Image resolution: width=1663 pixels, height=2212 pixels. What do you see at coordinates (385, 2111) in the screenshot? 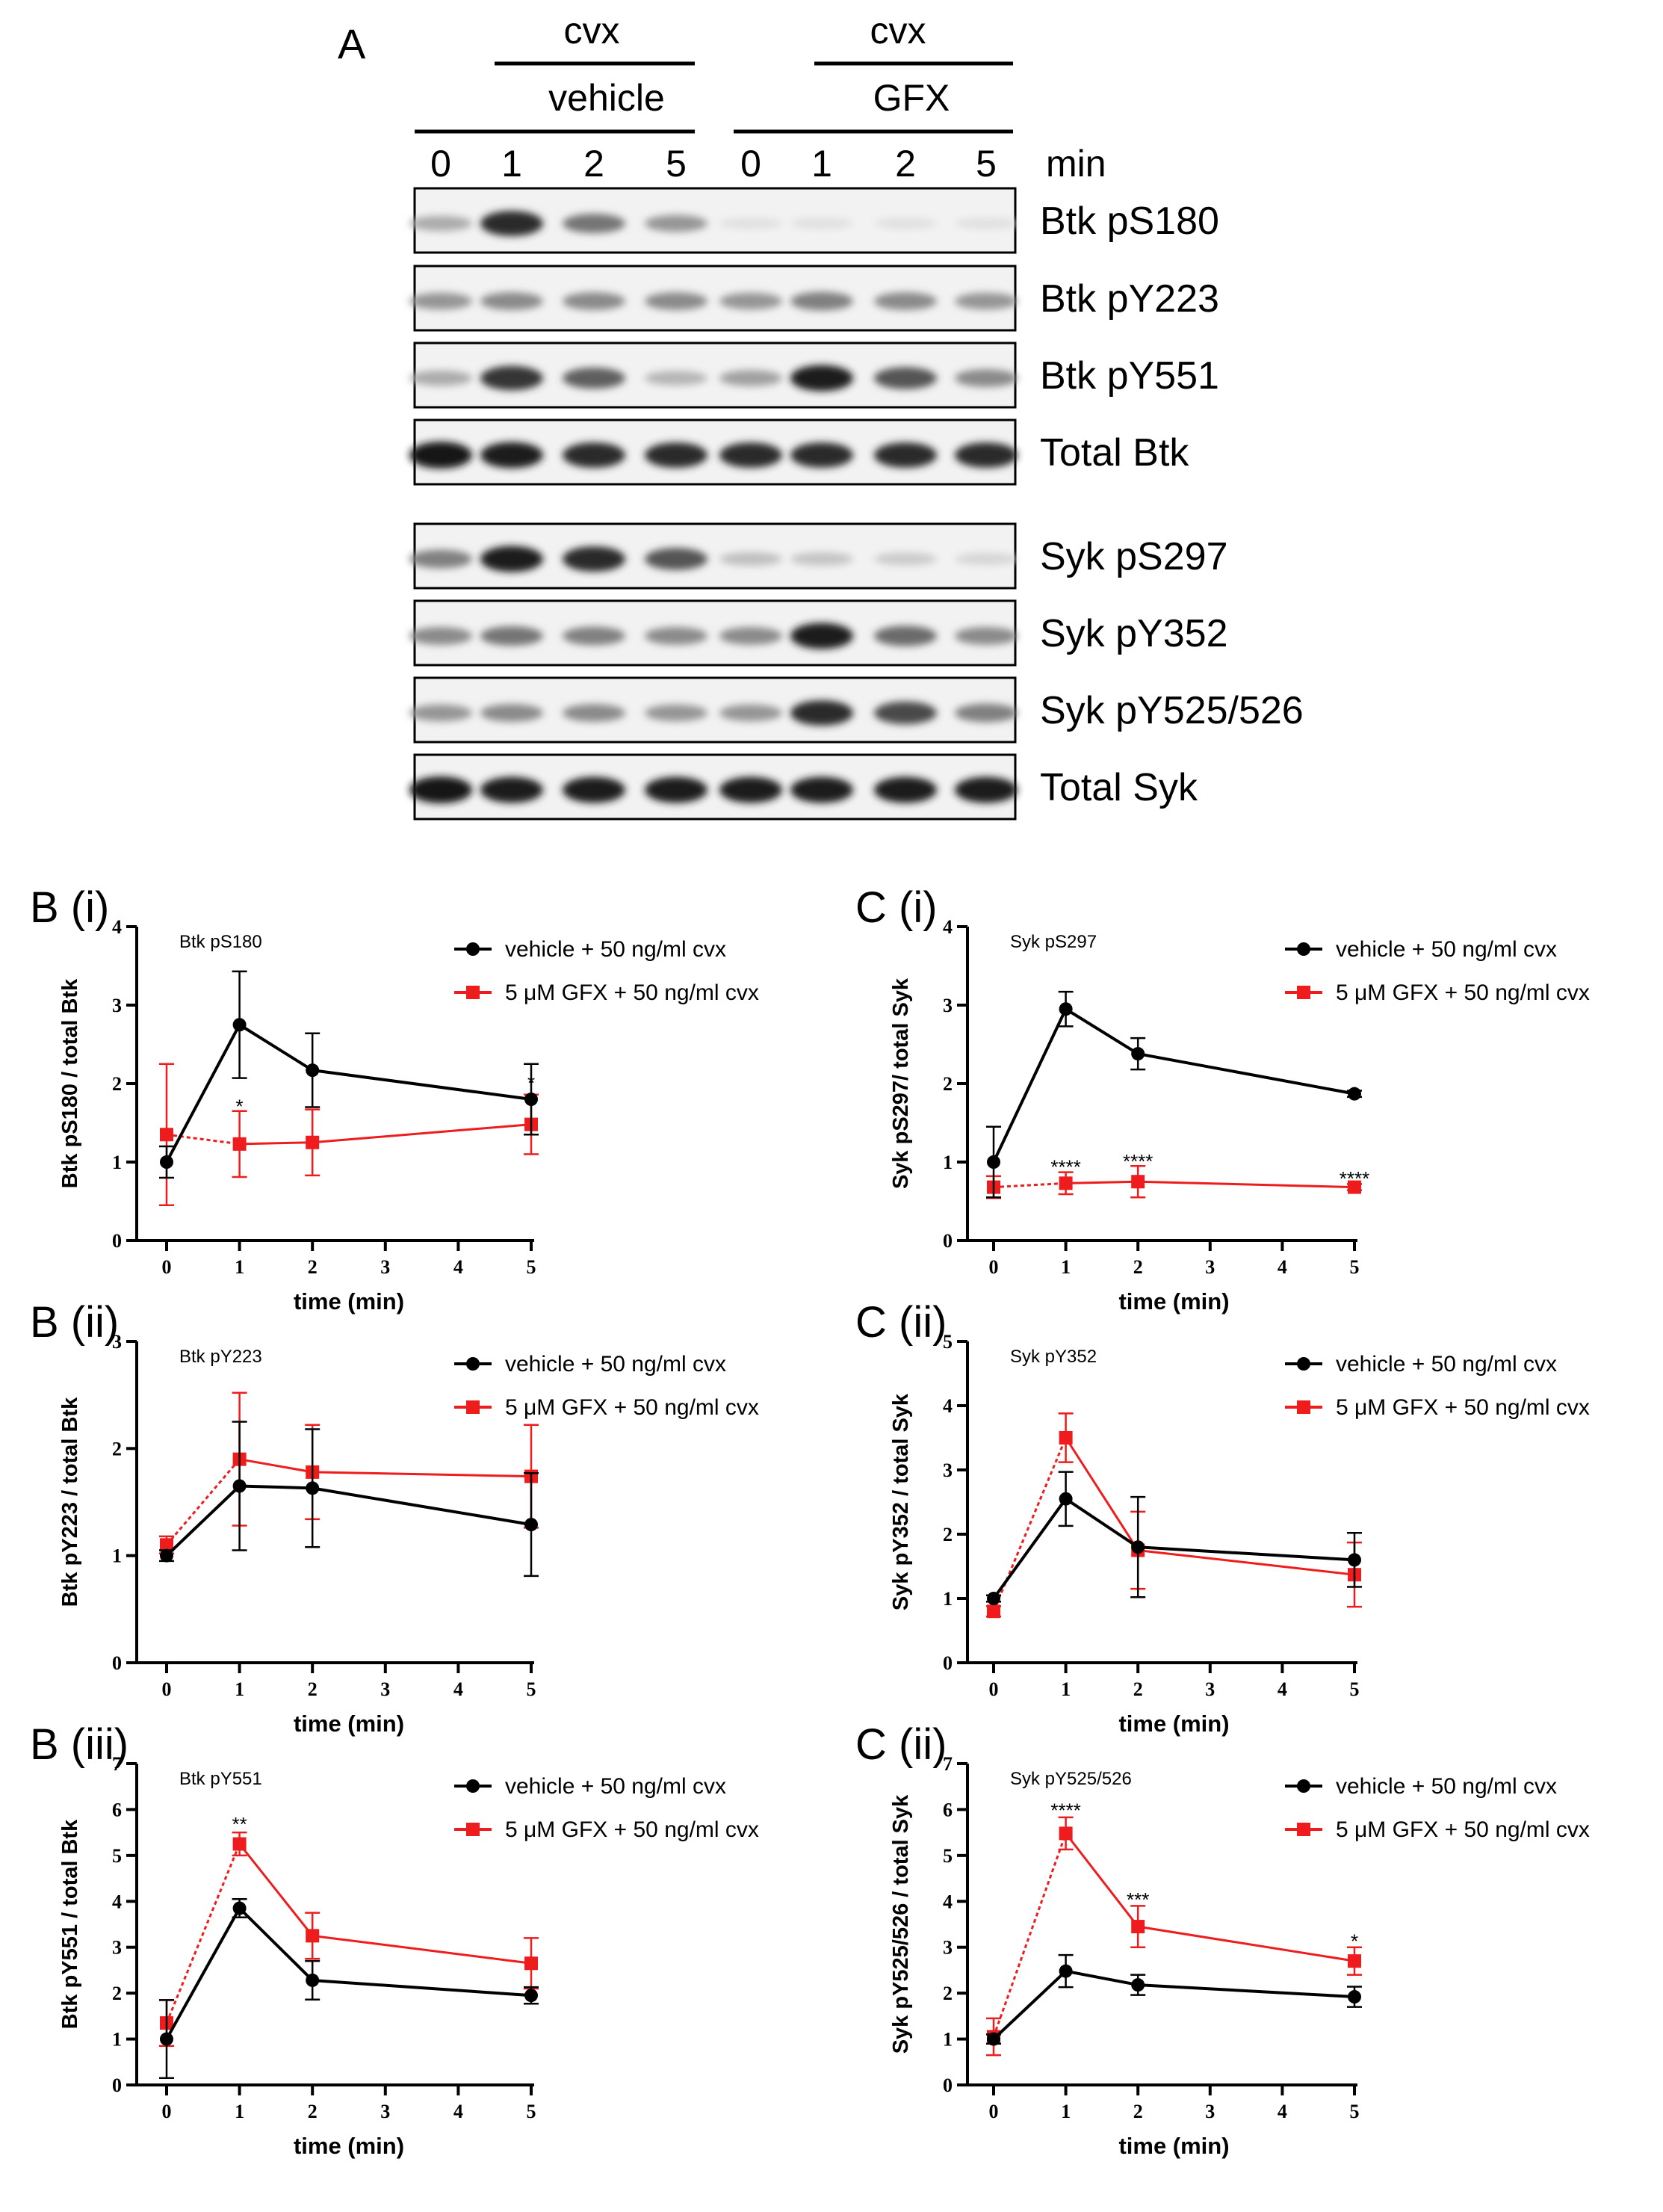
I see `x-tick-label: 3` at bounding box center [385, 2111].